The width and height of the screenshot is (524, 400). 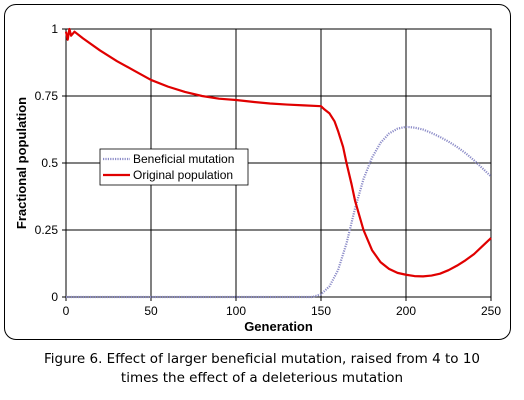 What do you see at coordinates (183, 159) in the screenshot?
I see `legend-label-beneficial: Beneficial mutation` at bounding box center [183, 159].